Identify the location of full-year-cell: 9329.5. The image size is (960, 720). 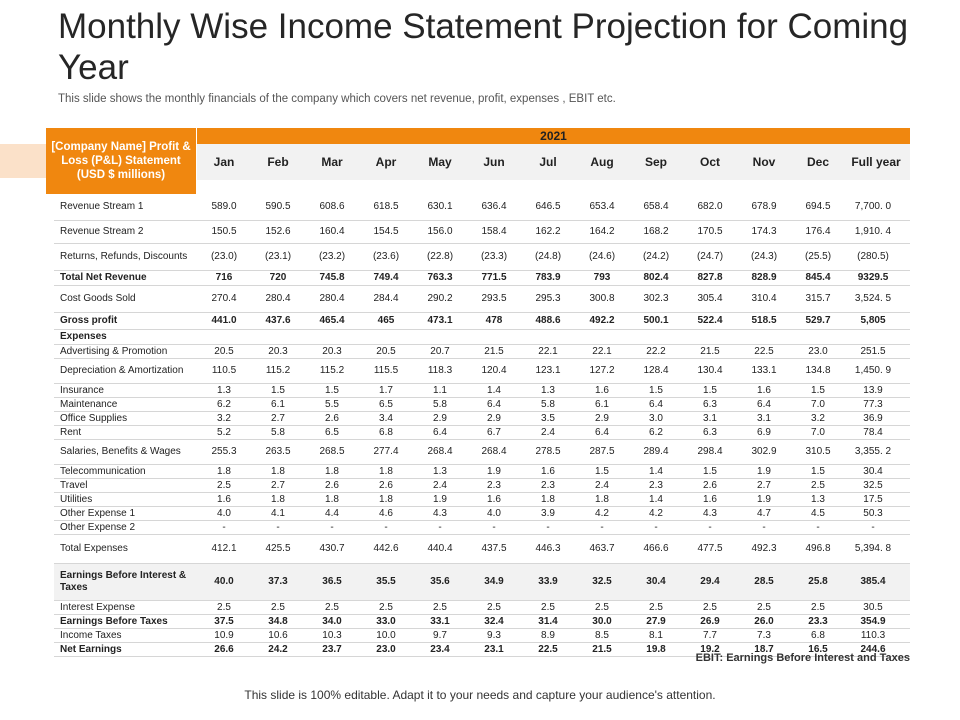
(873, 277).